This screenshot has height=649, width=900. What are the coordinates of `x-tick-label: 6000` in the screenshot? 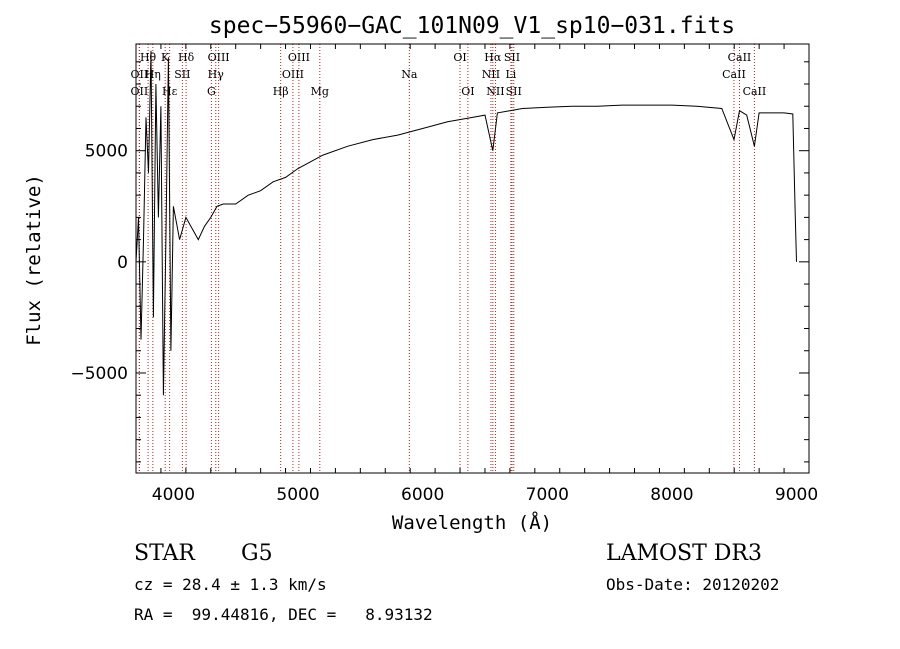 It's located at (422, 495).